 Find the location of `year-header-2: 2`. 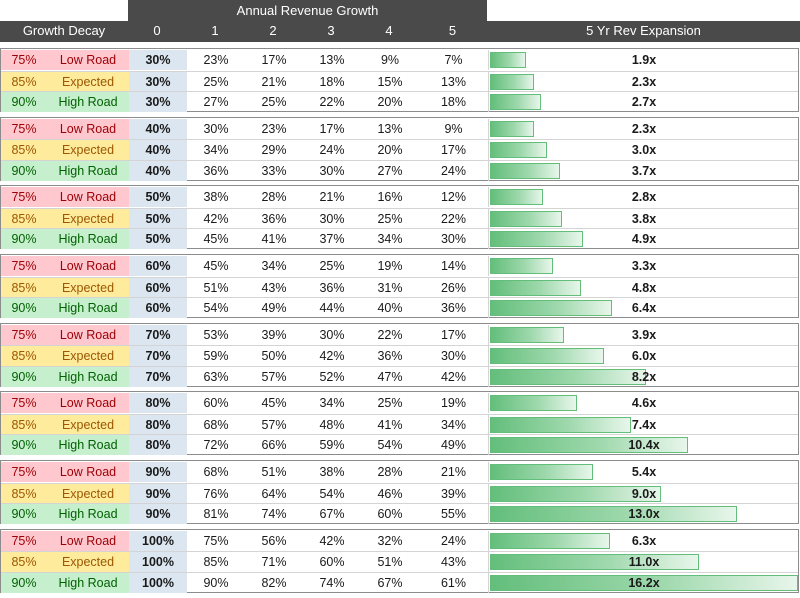

year-header-2: 2 is located at coordinates (273, 30).